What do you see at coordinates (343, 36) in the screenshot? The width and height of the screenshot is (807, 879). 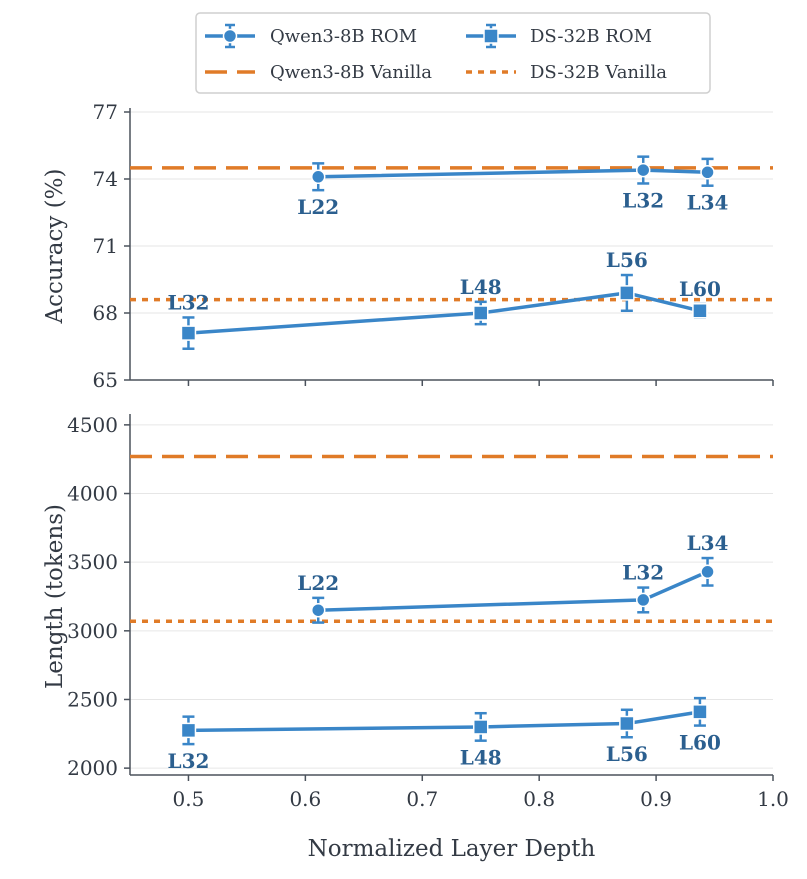 I see `legend-label: Qwen3-8B ROM` at bounding box center [343, 36].